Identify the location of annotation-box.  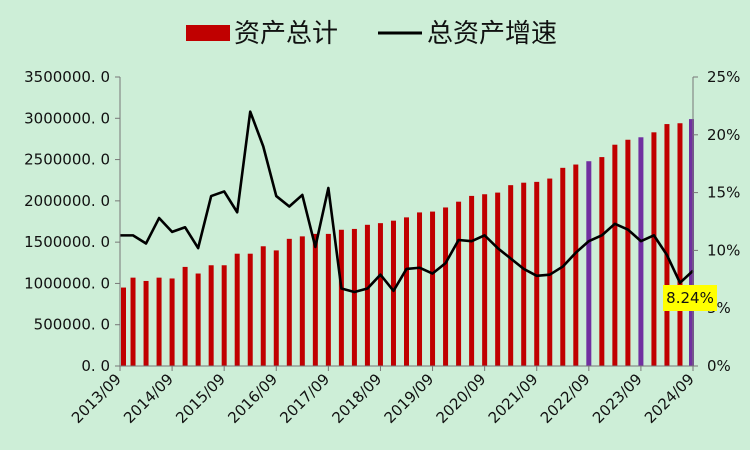
(690, 298).